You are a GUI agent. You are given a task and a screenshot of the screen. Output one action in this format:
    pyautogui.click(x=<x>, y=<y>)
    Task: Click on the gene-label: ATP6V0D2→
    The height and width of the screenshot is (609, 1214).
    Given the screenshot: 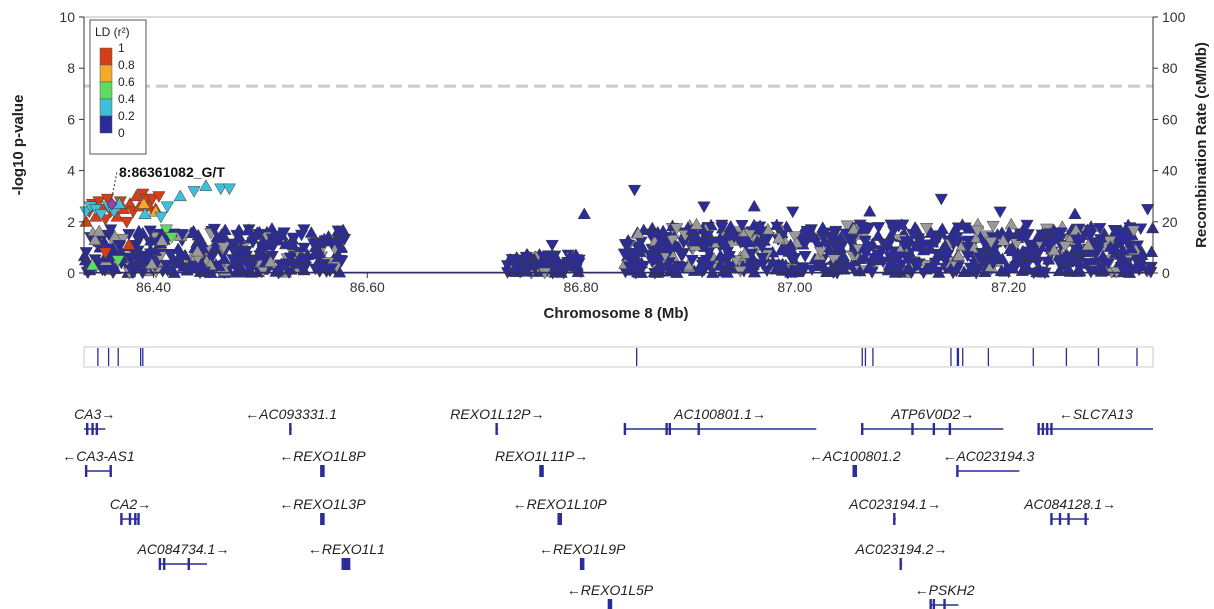 What is the action you would take?
    pyautogui.click(x=932, y=414)
    